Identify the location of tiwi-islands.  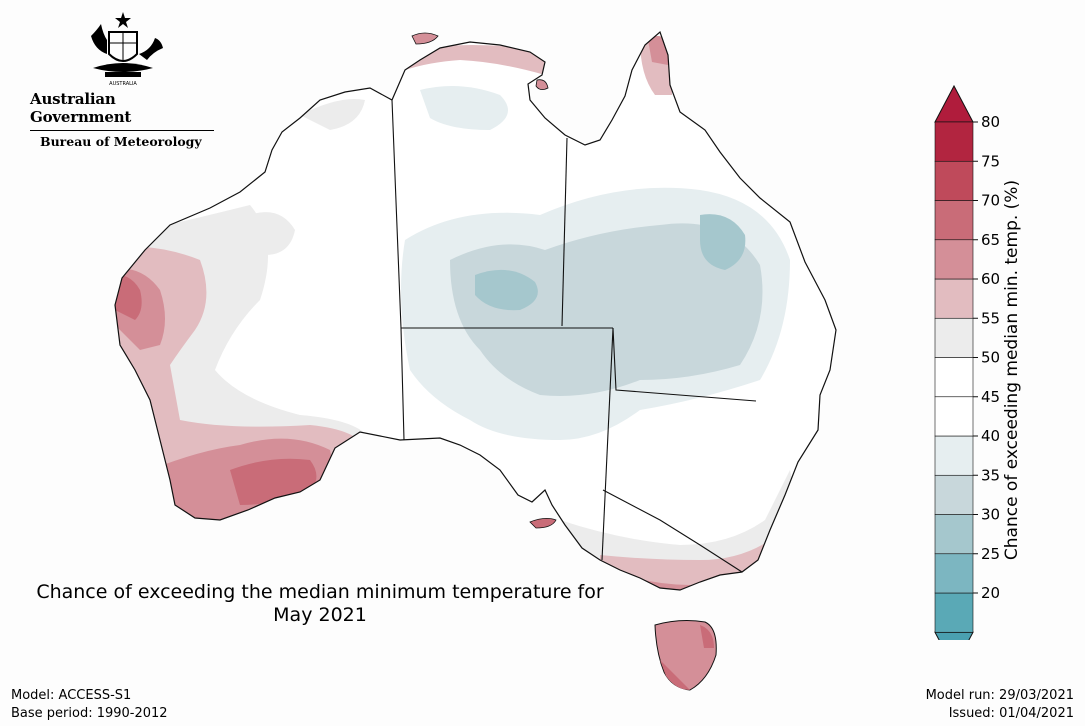
(425, 38).